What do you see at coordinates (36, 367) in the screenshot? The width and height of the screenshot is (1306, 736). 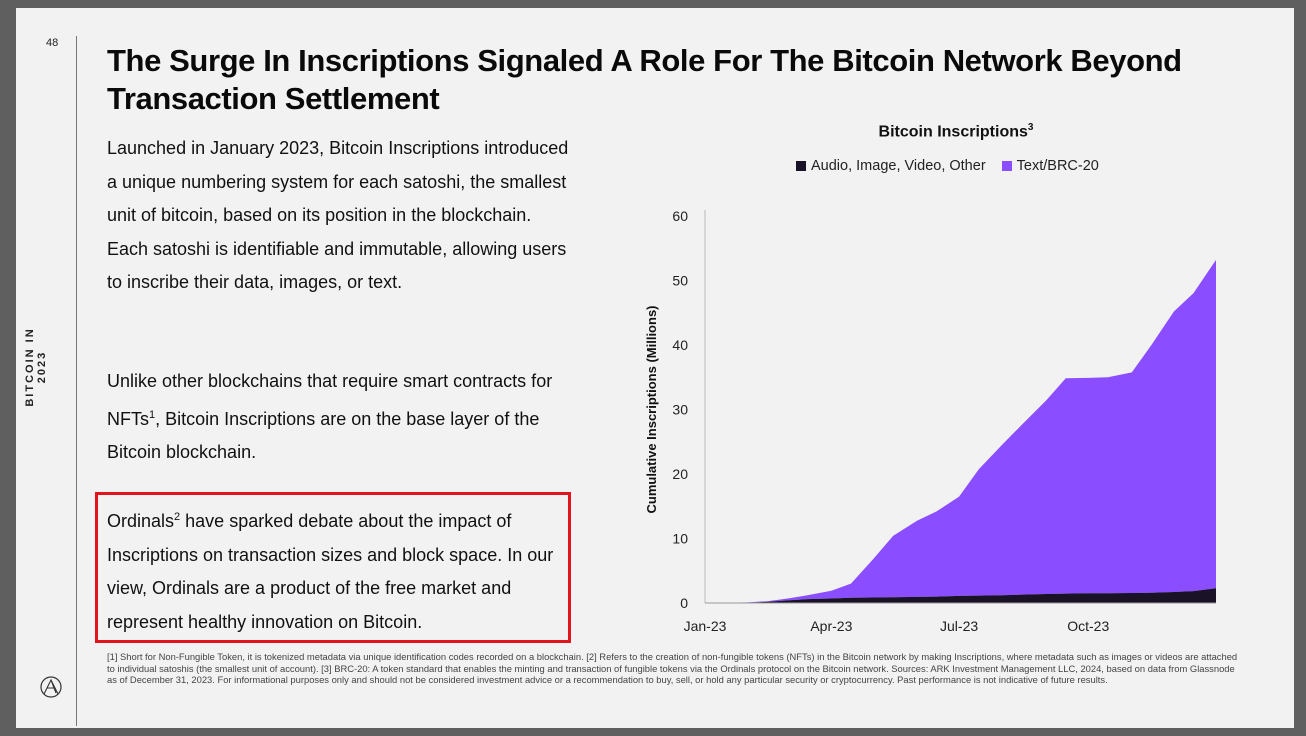 I see `side-label: BITCOIN IN 2023` at bounding box center [36, 367].